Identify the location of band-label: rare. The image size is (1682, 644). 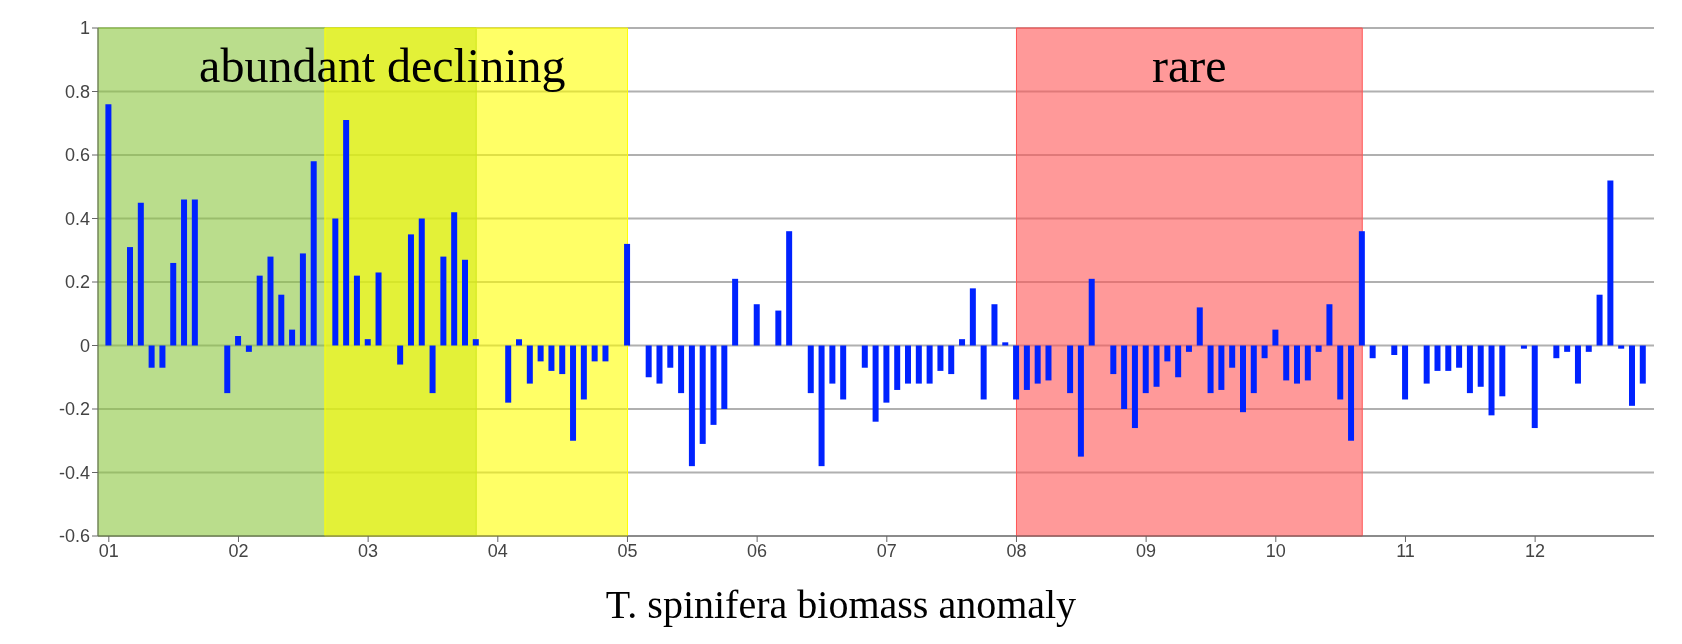
(1189, 66).